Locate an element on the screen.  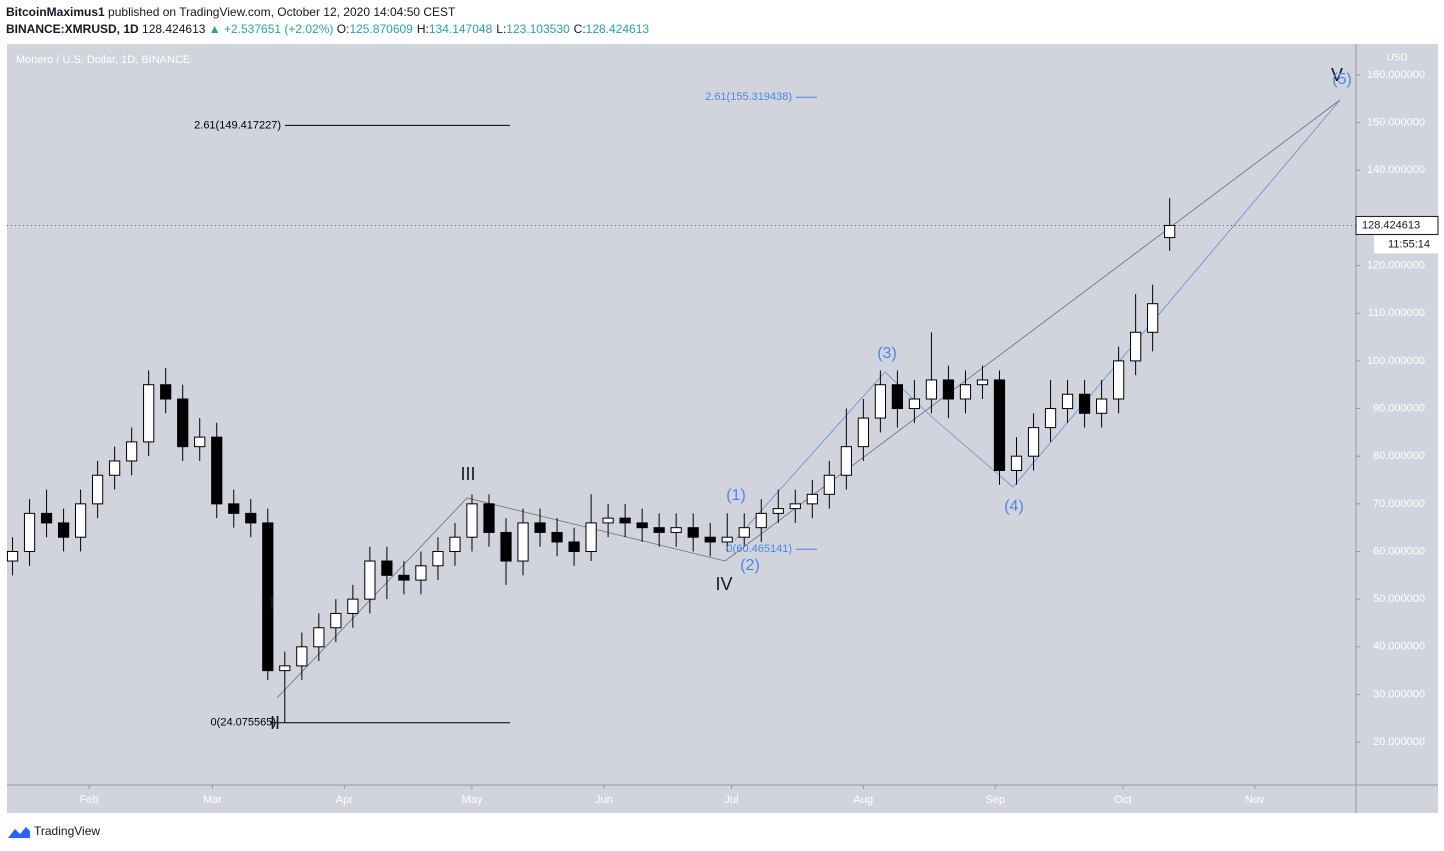
price: 128.424613 is located at coordinates (174, 29).